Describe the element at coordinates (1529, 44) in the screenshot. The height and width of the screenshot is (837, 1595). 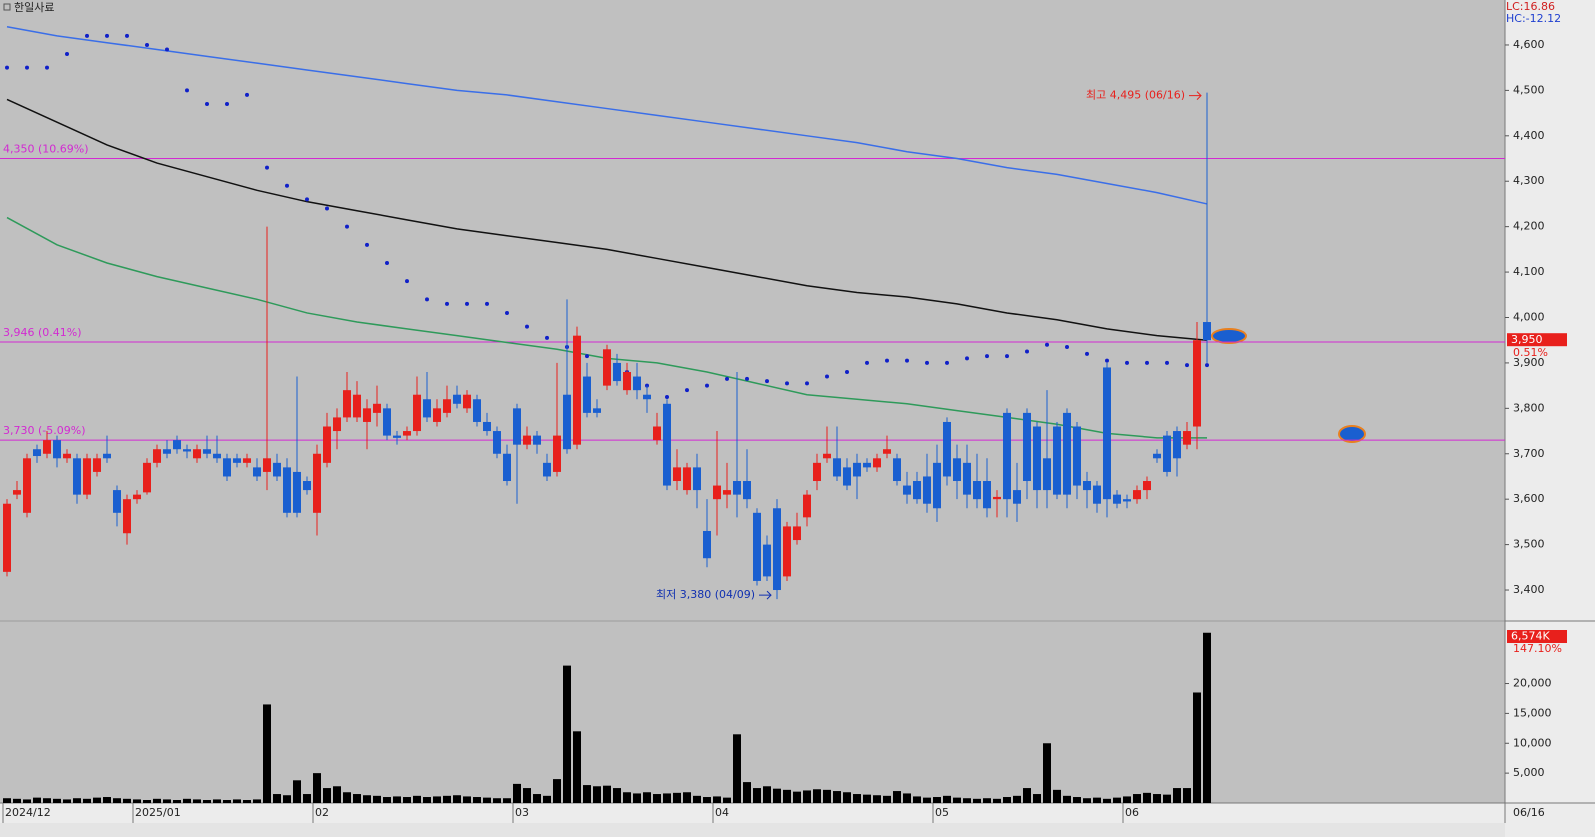
I see `y-tick-label: 4,600` at that location.